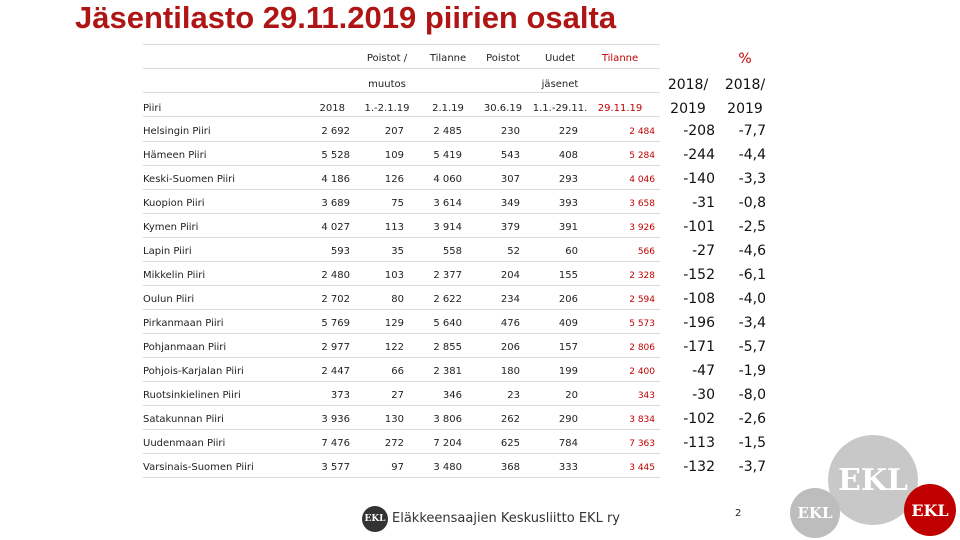  Describe the element at coordinates (642, 276) in the screenshot. I see `cell: 2 328` at that location.